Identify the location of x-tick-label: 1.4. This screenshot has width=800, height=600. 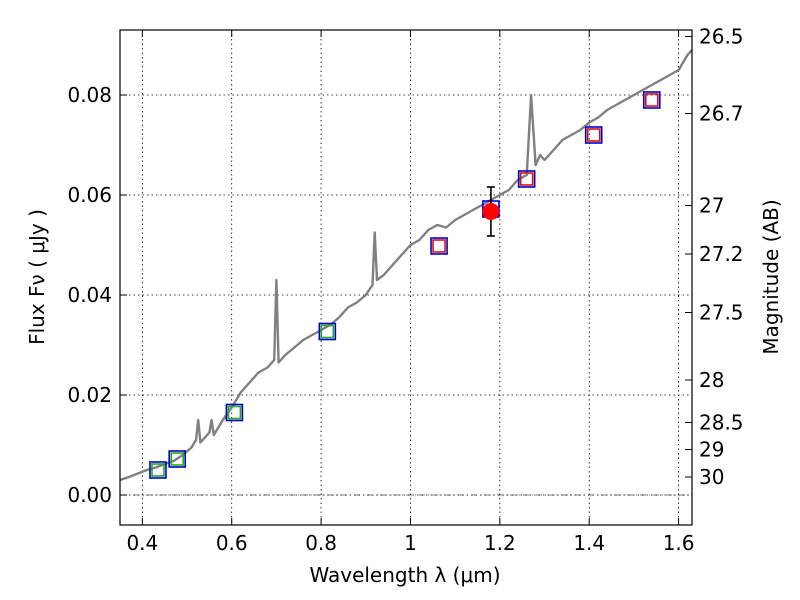
(589, 543).